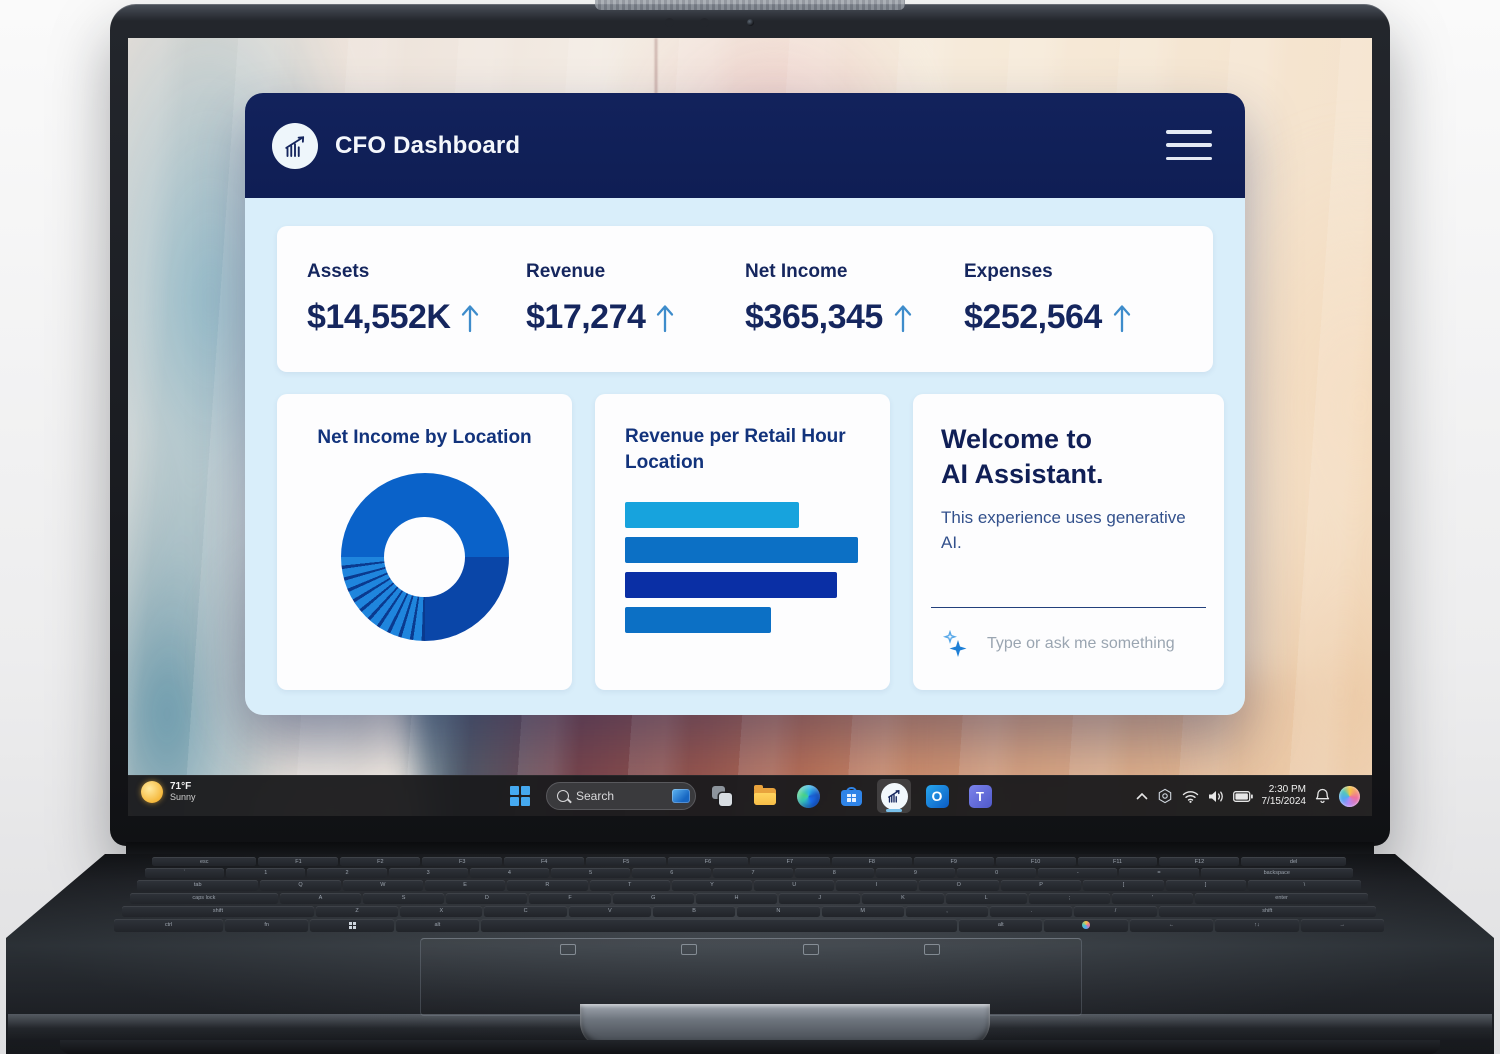 The height and width of the screenshot is (1054, 1500). What do you see at coordinates (1304, 885) in the screenshot?
I see `key-\: \` at bounding box center [1304, 885].